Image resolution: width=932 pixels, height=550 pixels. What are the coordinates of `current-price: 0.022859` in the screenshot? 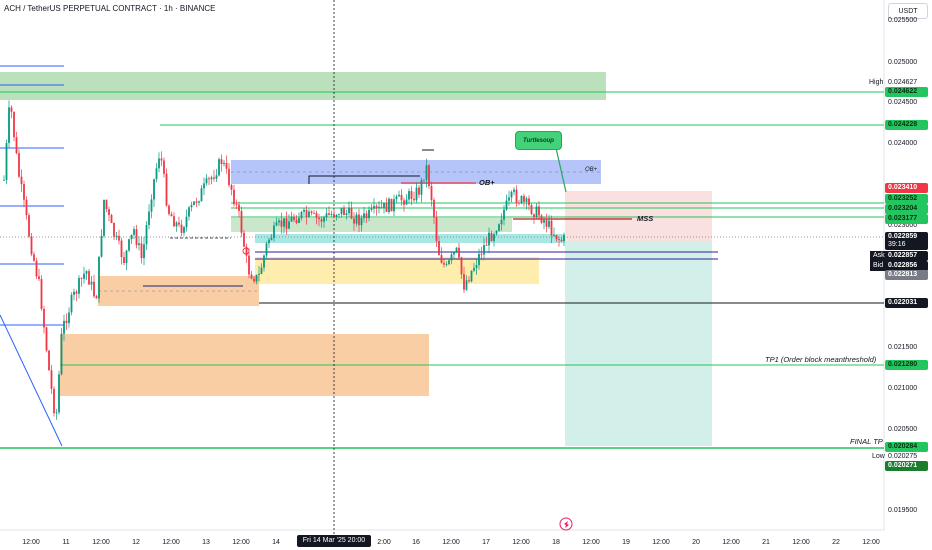 It's located at (903, 236).